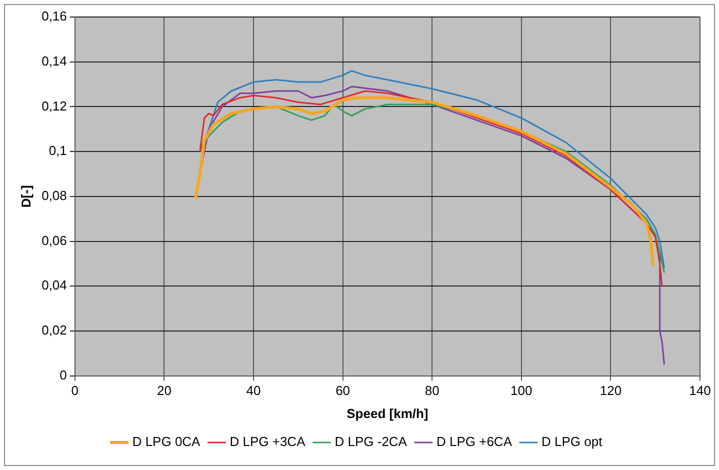 Image resolution: width=719 pixels, height=470 pixels. Describe the element at coordinates (26, 196) in the screenshot. I see `y-axis-title: D[-]` at that location.